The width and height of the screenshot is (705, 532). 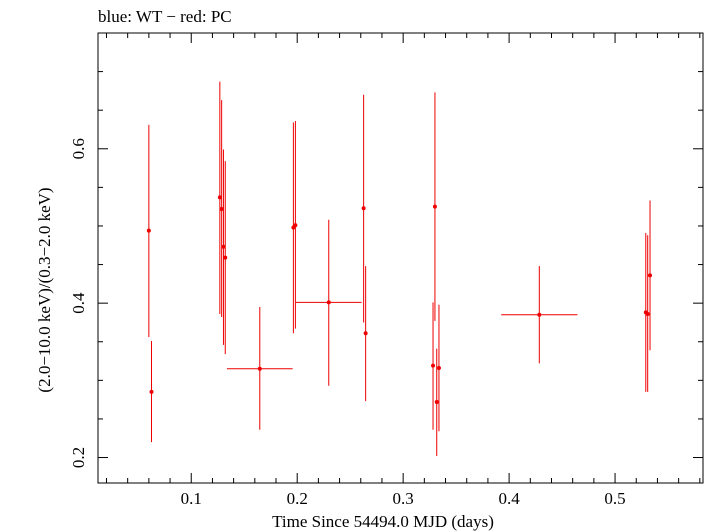 I want to click on x-tick-label: 0.4, so click(x=509, y=498).